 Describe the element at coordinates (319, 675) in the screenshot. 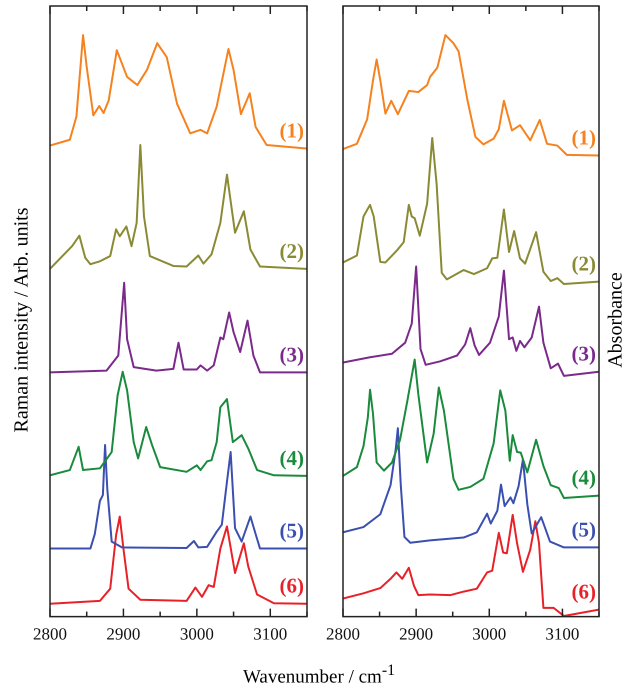

I see `x-axis-title: Wavenumber / cm$^{-1}$` at that location.